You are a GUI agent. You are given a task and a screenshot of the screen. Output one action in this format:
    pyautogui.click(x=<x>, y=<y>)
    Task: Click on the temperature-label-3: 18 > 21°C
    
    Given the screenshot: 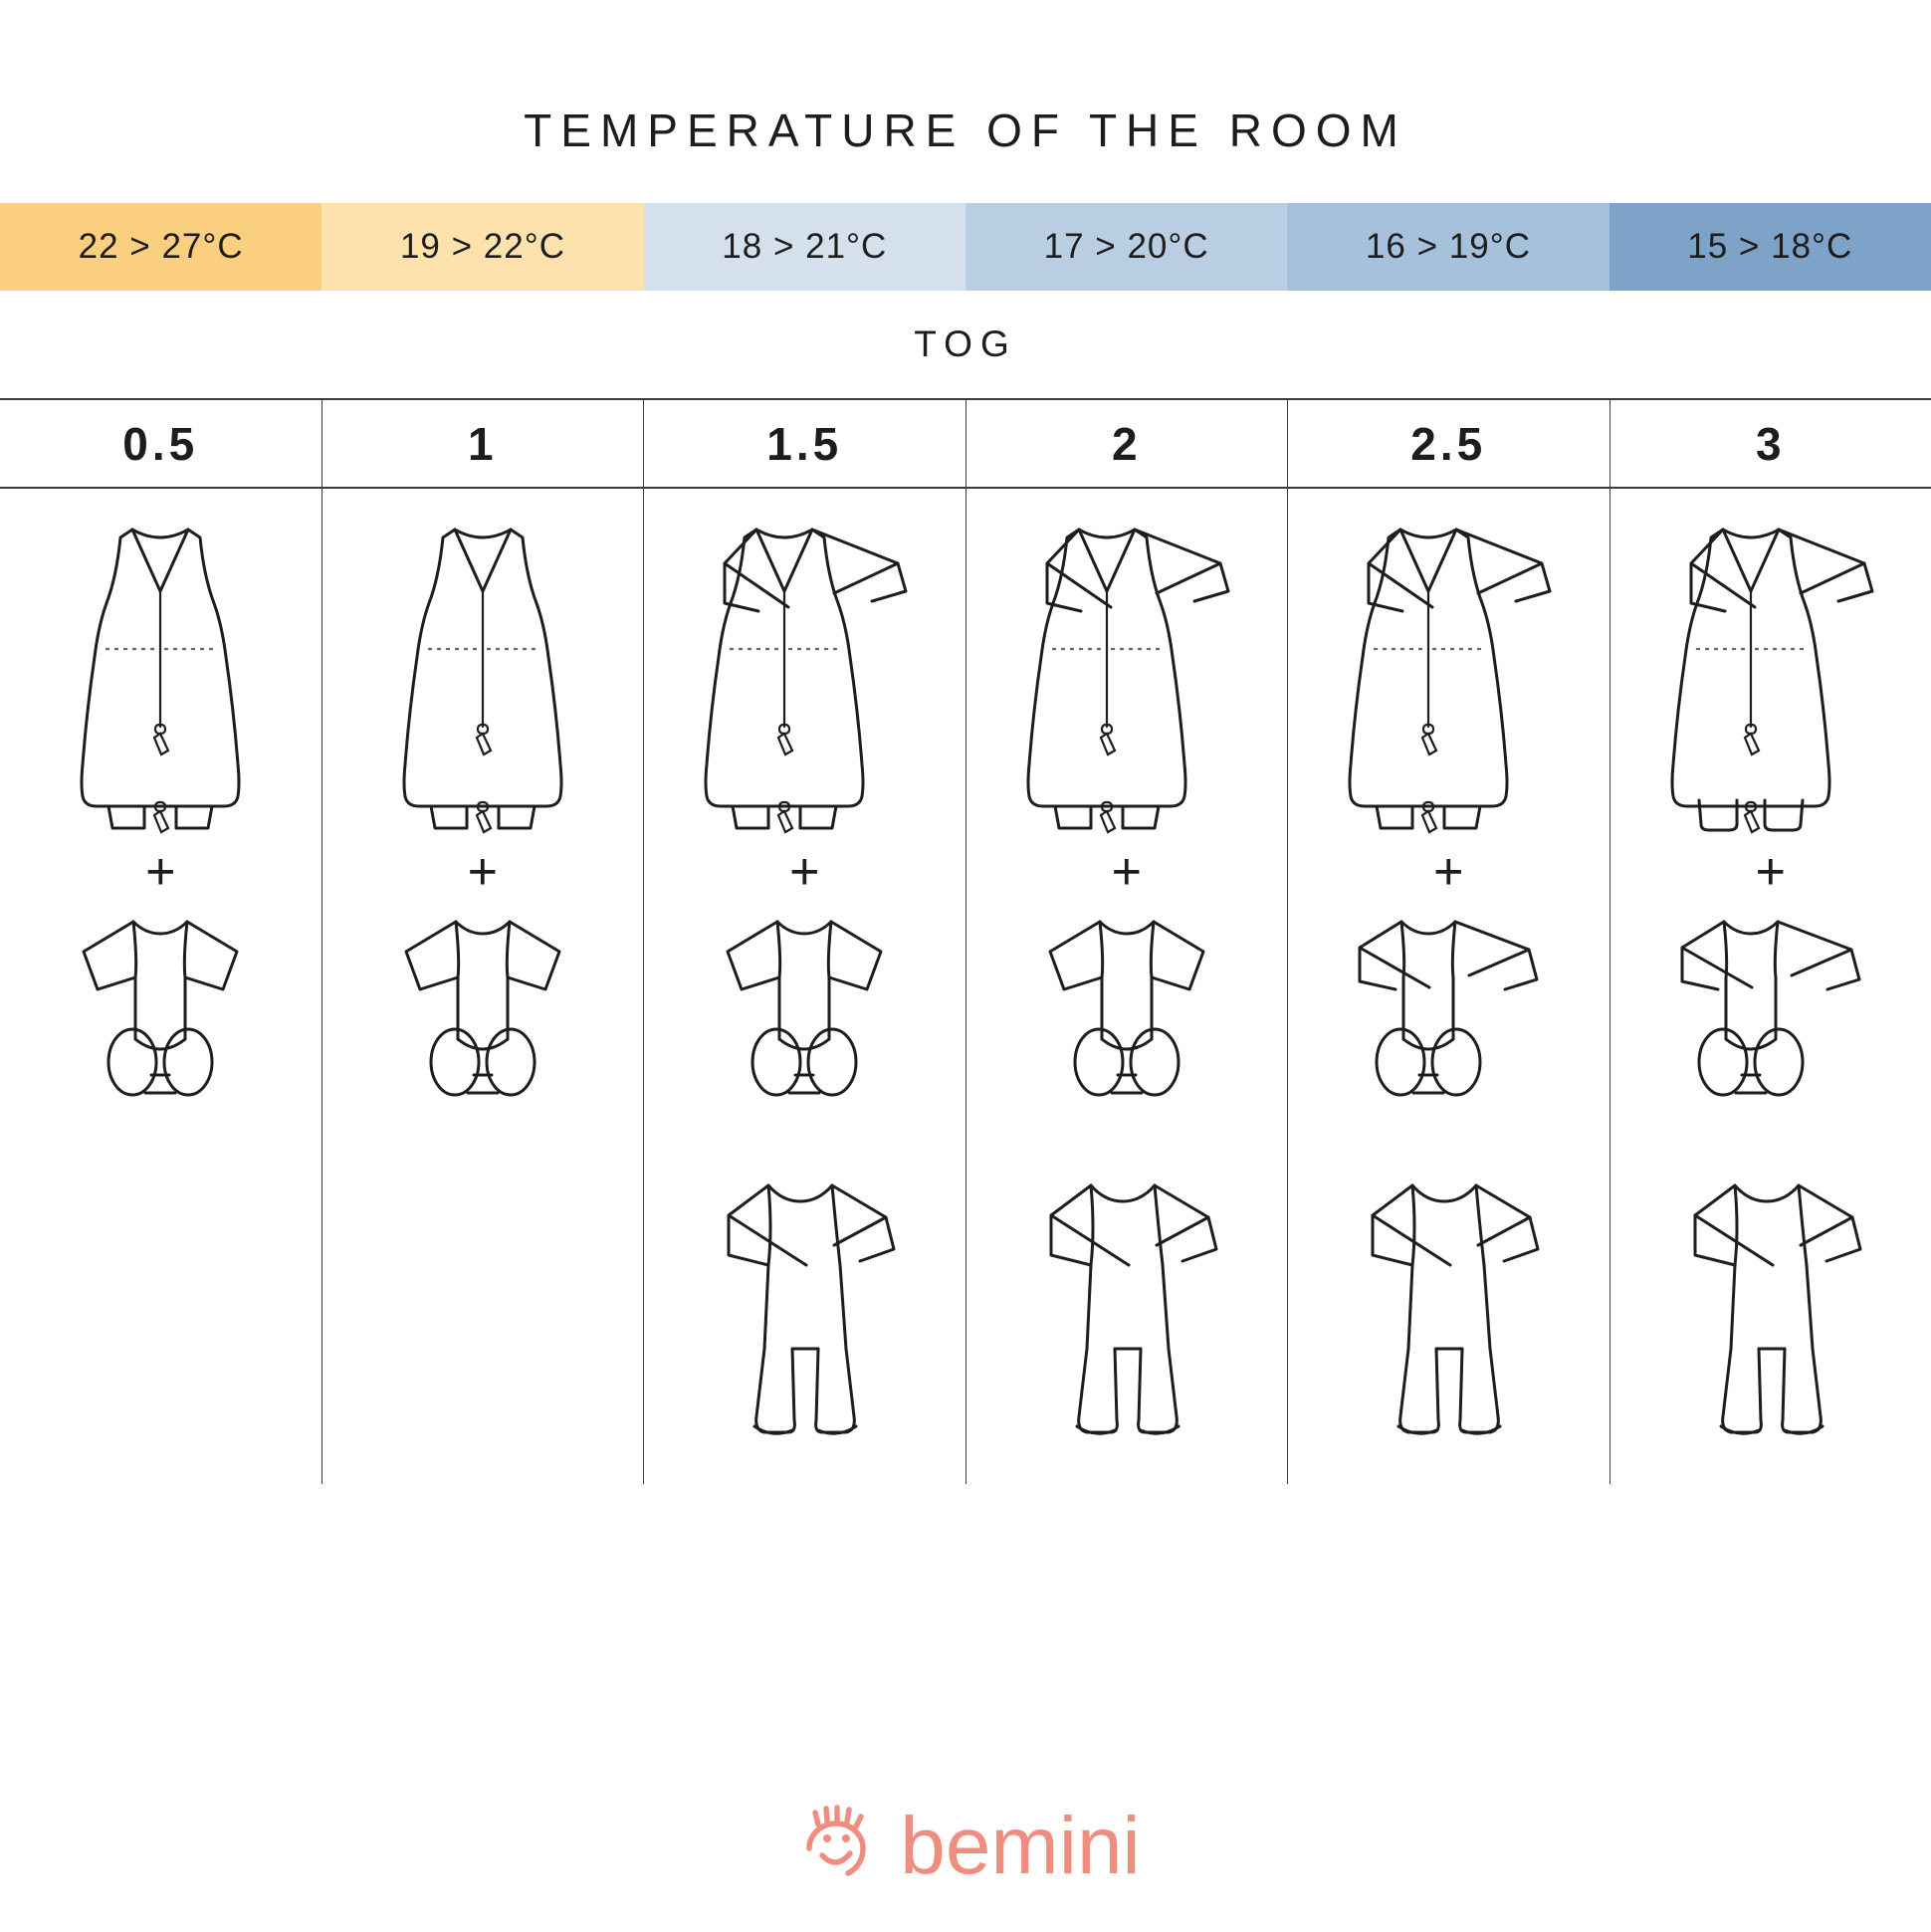 What is the action you would take?
    pyautogui.click(x=805, y=246)
    